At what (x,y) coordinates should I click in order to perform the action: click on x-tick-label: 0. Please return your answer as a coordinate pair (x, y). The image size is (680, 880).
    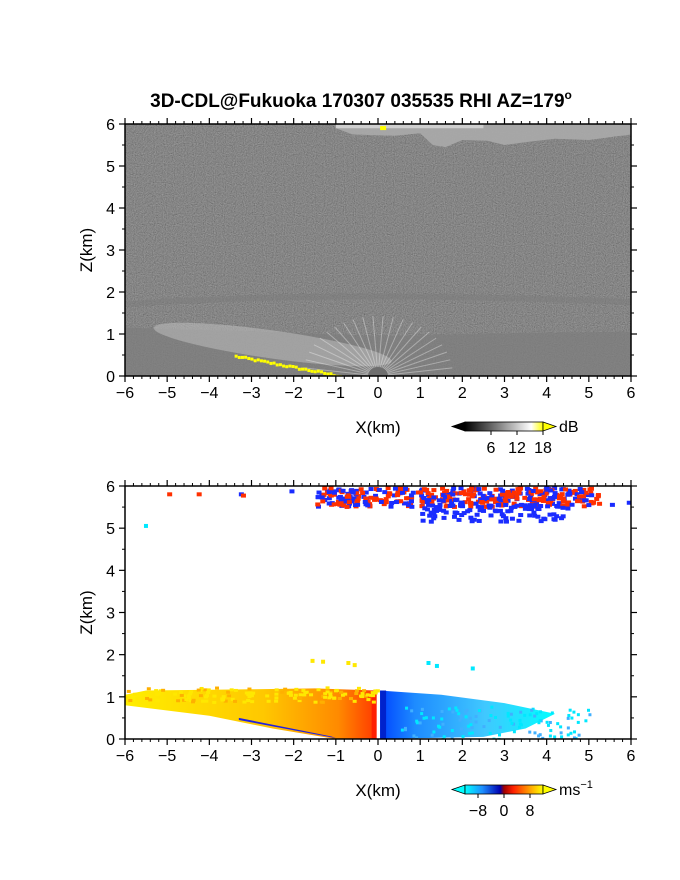
    Looking at the image, I should click on (378, 393).